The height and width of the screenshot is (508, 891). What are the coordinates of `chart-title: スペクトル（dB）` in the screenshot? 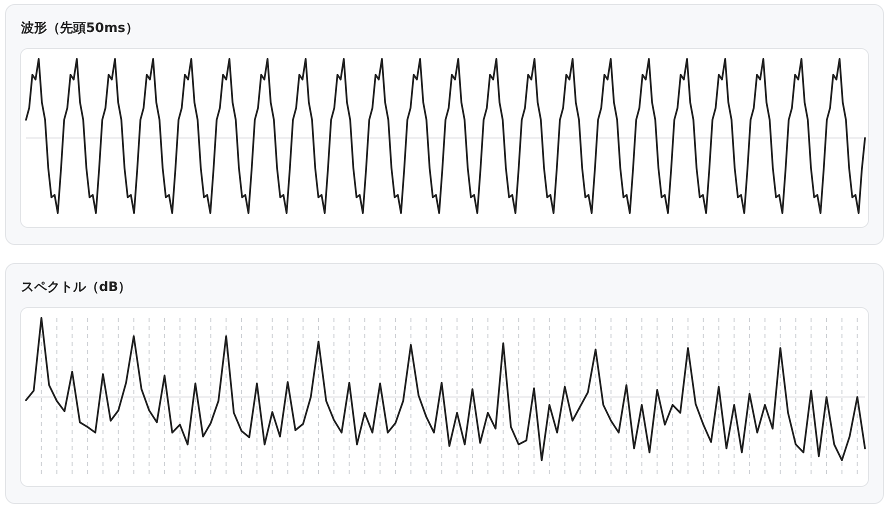 It's located at (76, 287).